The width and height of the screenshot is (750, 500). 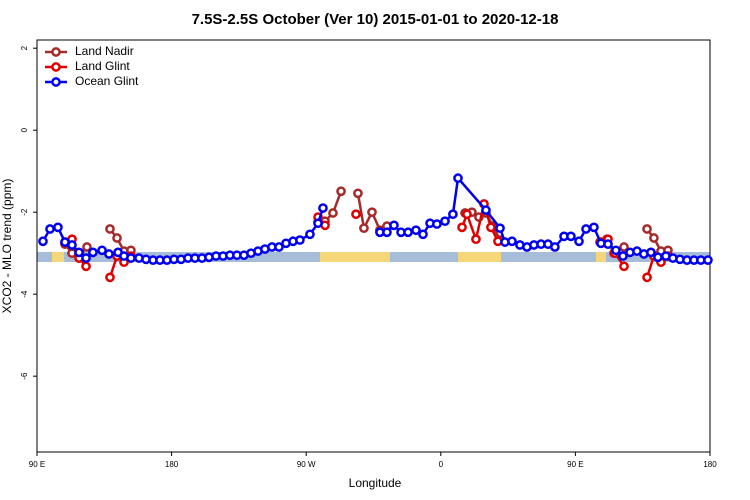 What do you see at coordinates (306, 464) in the screenshot?
I see `x-tick-label: 90 W` at bounding box center [306, 464].